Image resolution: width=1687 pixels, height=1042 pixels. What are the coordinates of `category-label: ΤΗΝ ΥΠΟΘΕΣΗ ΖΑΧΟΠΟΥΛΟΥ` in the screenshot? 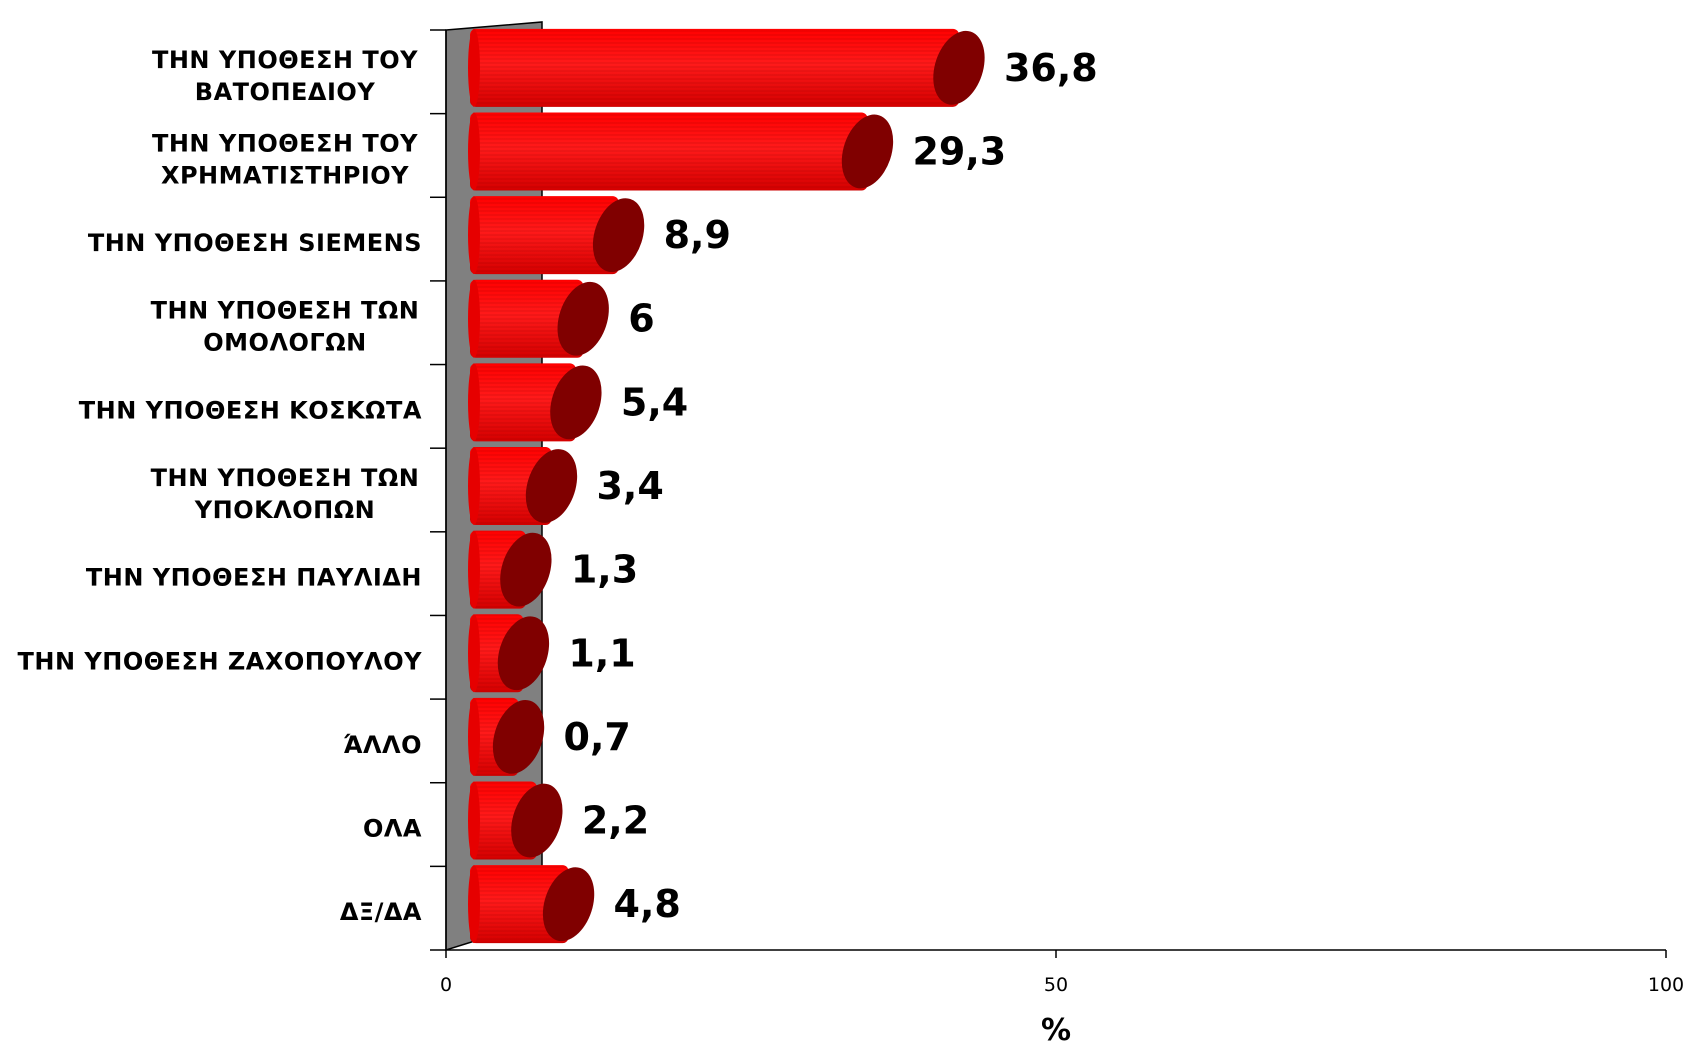 It's located at (219, 661).